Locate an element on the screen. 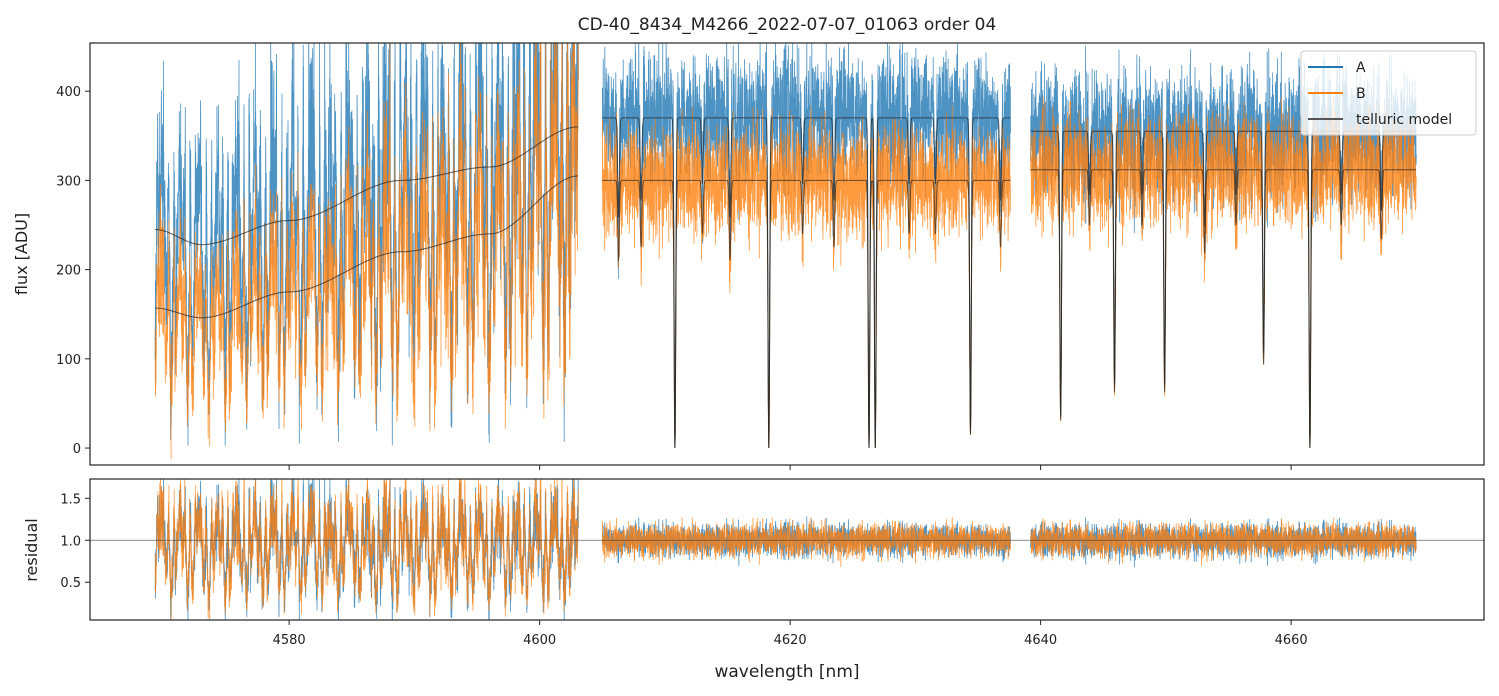 The height and width of the screenshot is (696, 1499). x-axis-label: wavelength [nm] is located at coordinates (786, 672).